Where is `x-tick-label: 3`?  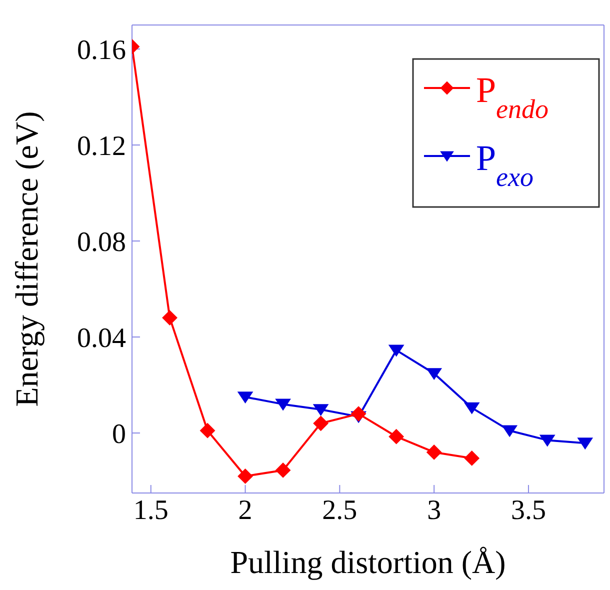 x-tick-label: 3 is located at coordinates (434, 510).